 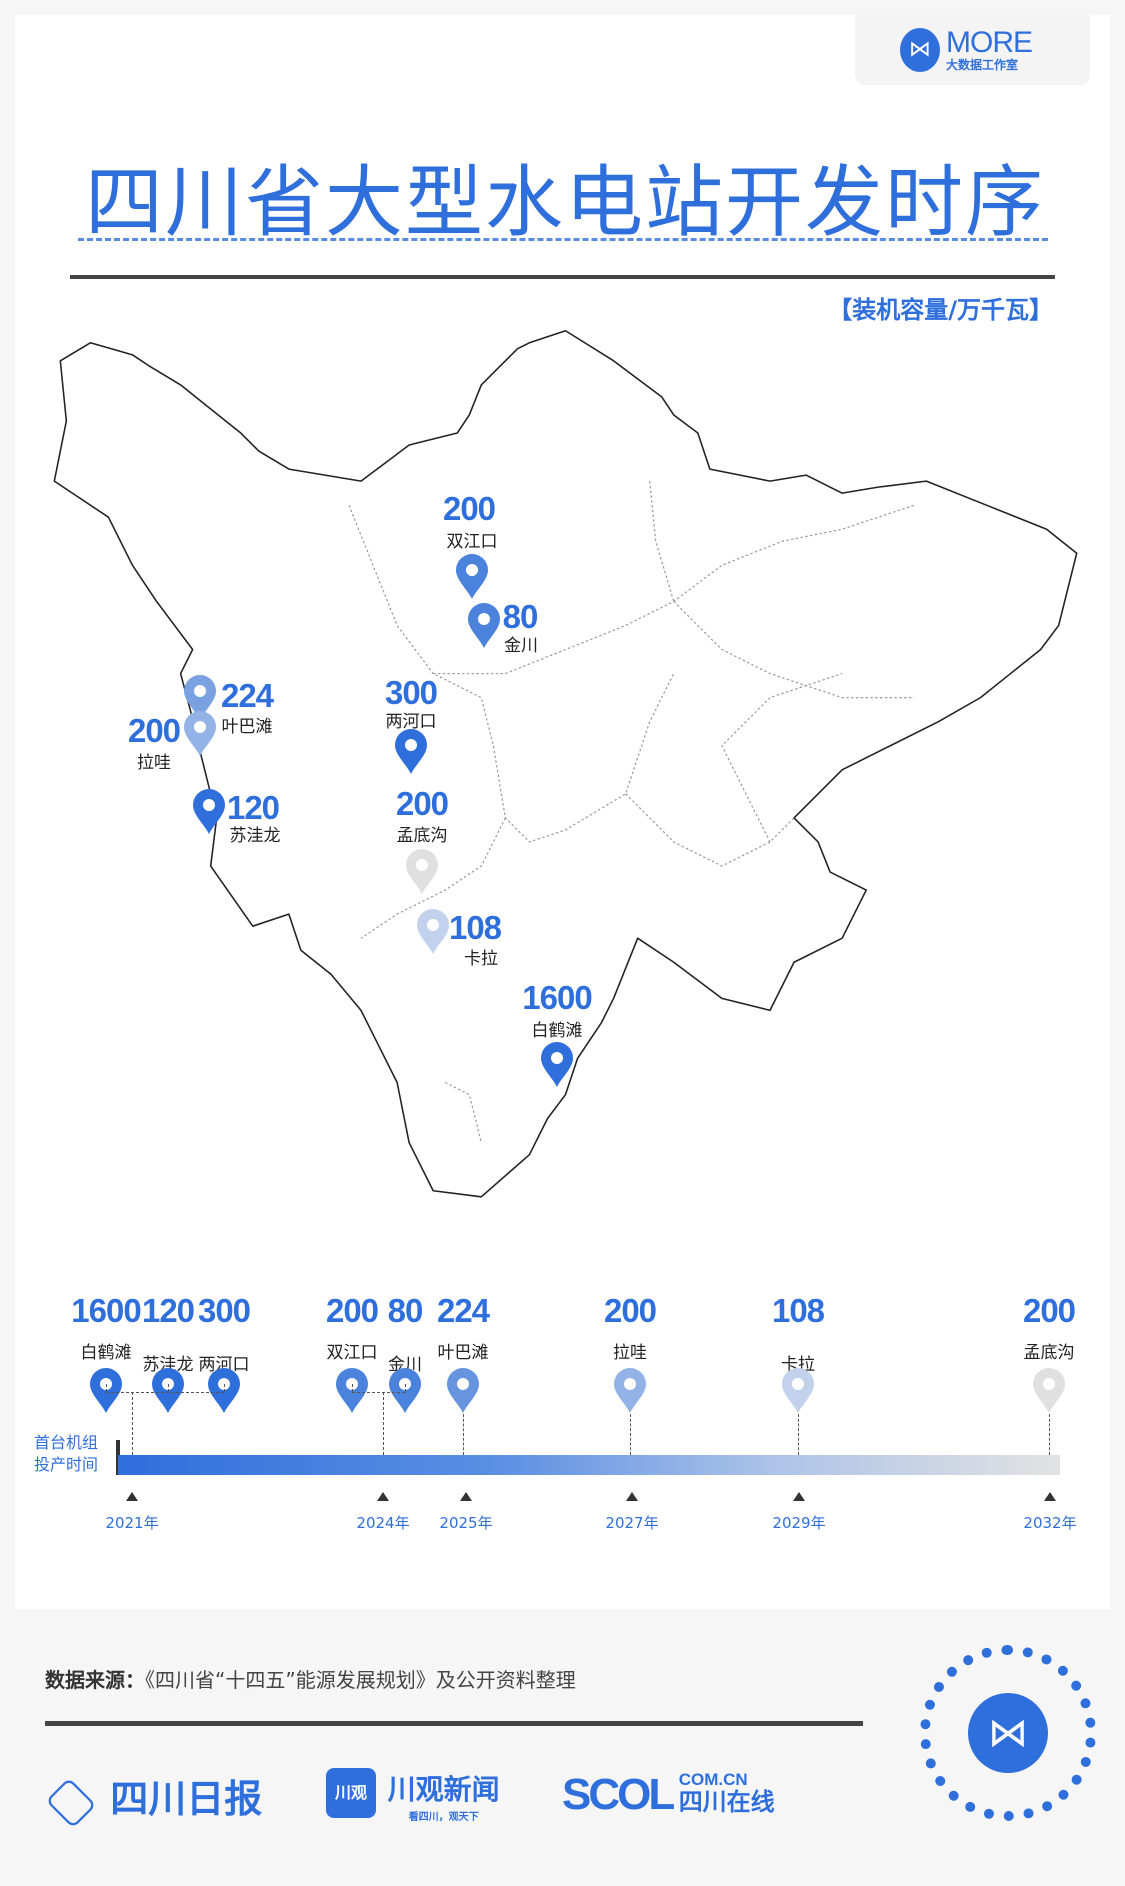 What do you see at coordinates (472, 542) in the screenshot?
I see `map-station-name: 双江口` at bounding box center [472, 542].